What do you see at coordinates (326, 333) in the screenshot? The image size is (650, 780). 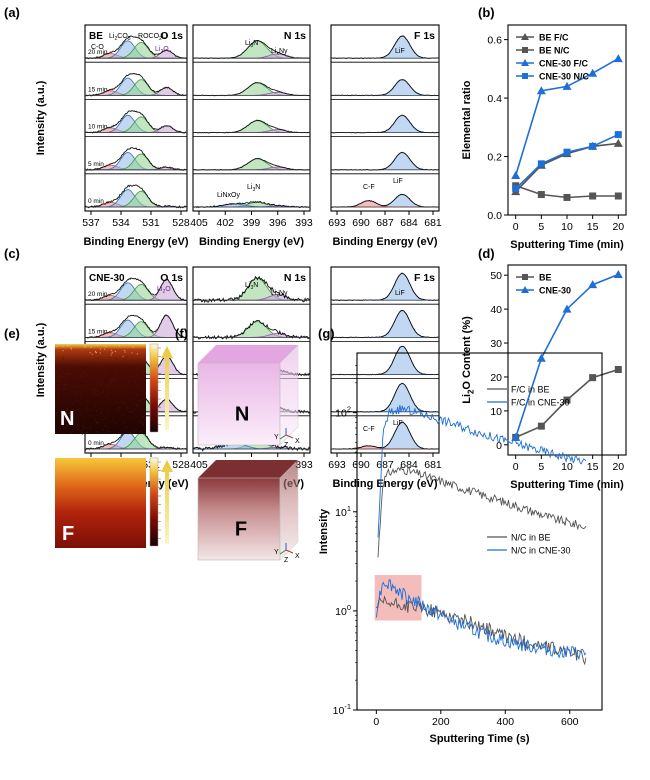 I see `panel-label-g: (g)` at bounding box center [326, 333].